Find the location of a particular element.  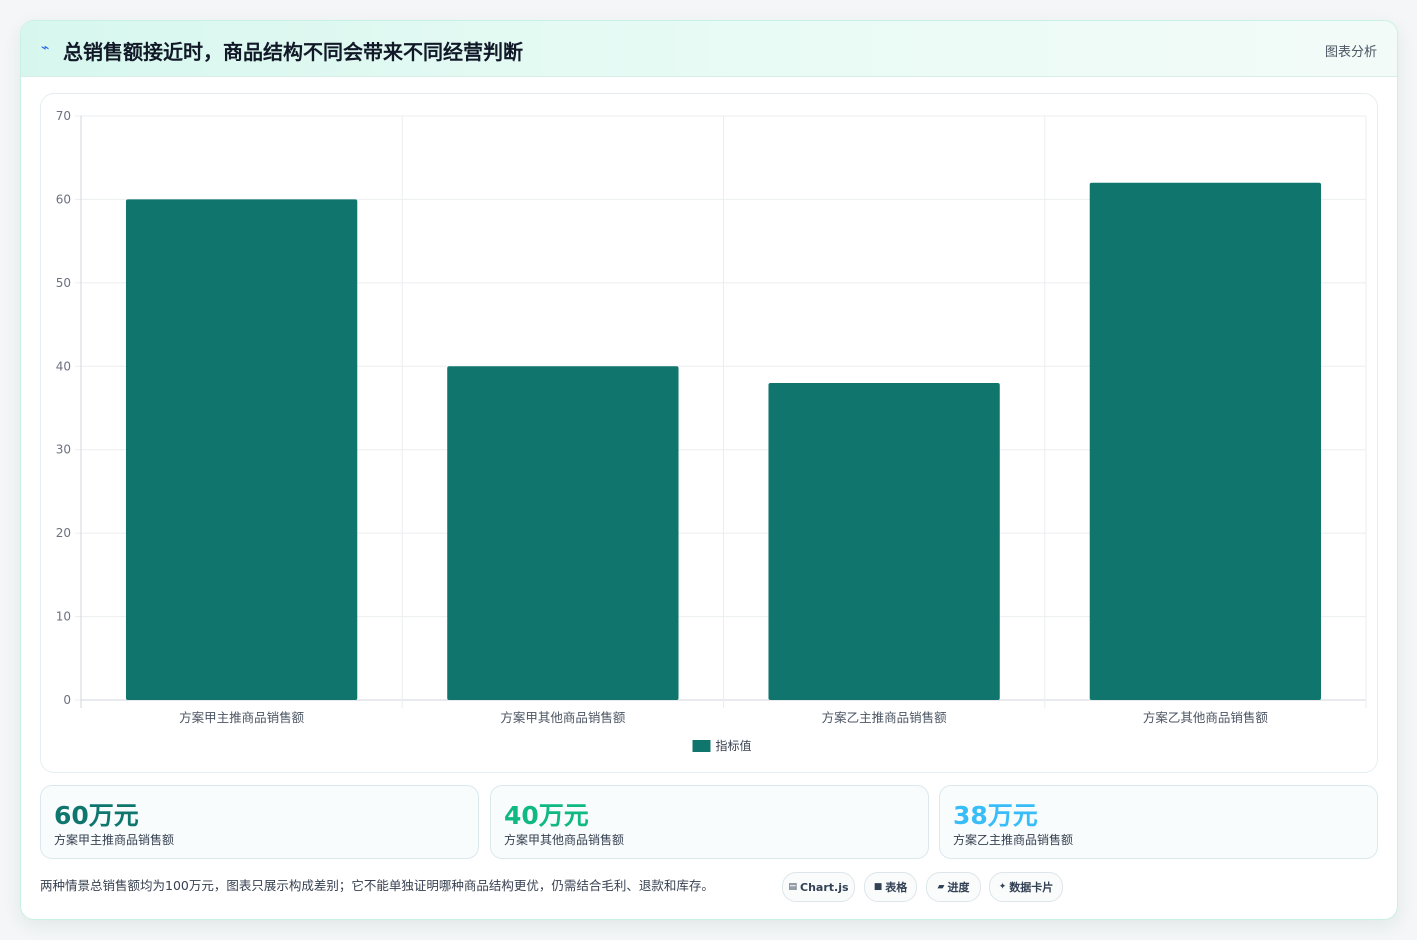

kpi-value: 60万元 is located at coordinates (96, 815).